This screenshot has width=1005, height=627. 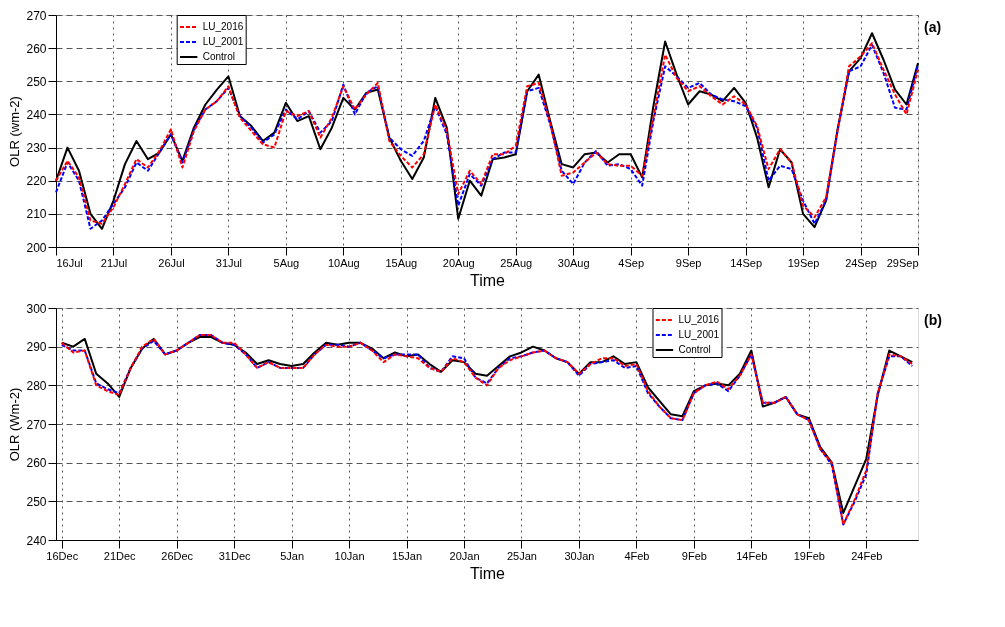 I want to click on y-tick-label: 200, so click(x=36, y=247).